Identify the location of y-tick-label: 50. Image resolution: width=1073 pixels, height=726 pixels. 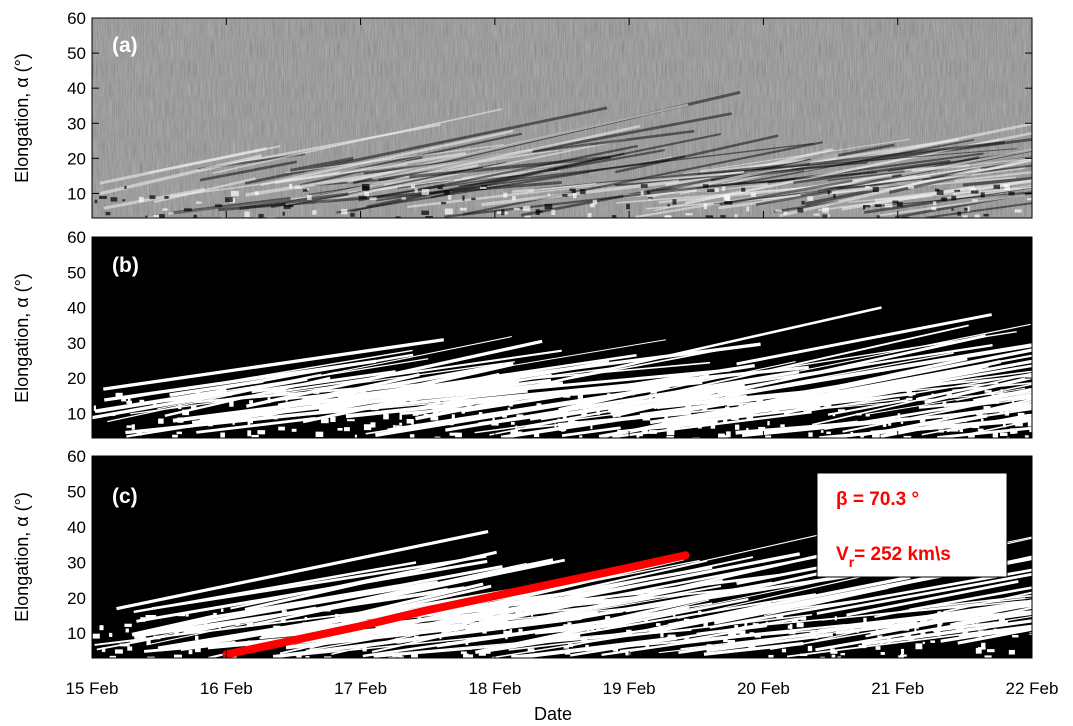
(76, 272).